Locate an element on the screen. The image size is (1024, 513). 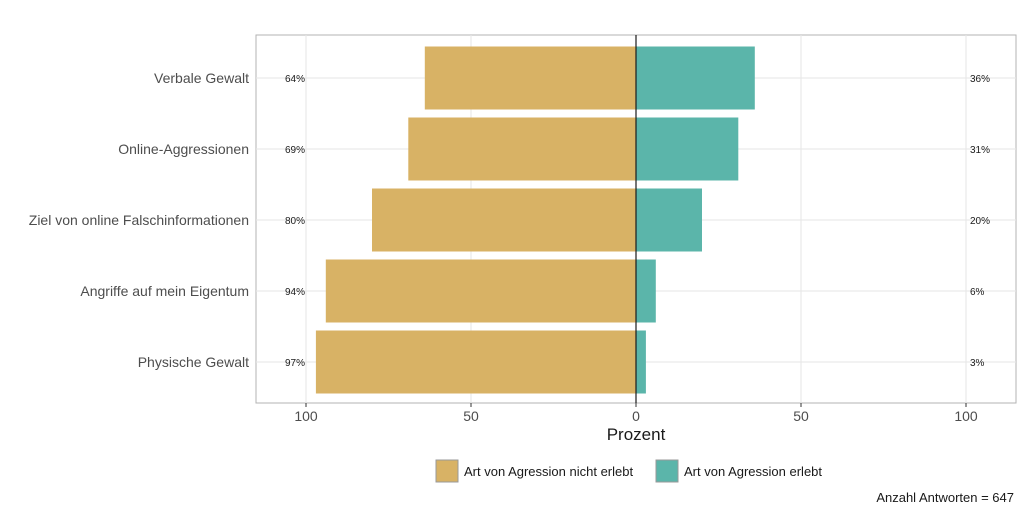
data-label-nicht-erlebt-4: 97% is located at coordinates (295, 363).